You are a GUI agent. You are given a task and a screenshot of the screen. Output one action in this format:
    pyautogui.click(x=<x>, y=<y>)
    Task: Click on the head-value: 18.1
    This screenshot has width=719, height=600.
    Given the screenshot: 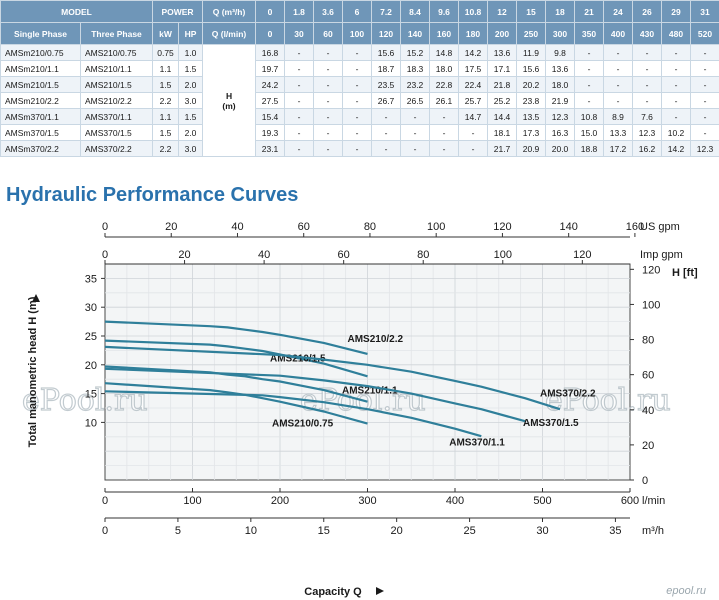 What is the action you would take?
    pyautogui.click(x=502, y=132)
    